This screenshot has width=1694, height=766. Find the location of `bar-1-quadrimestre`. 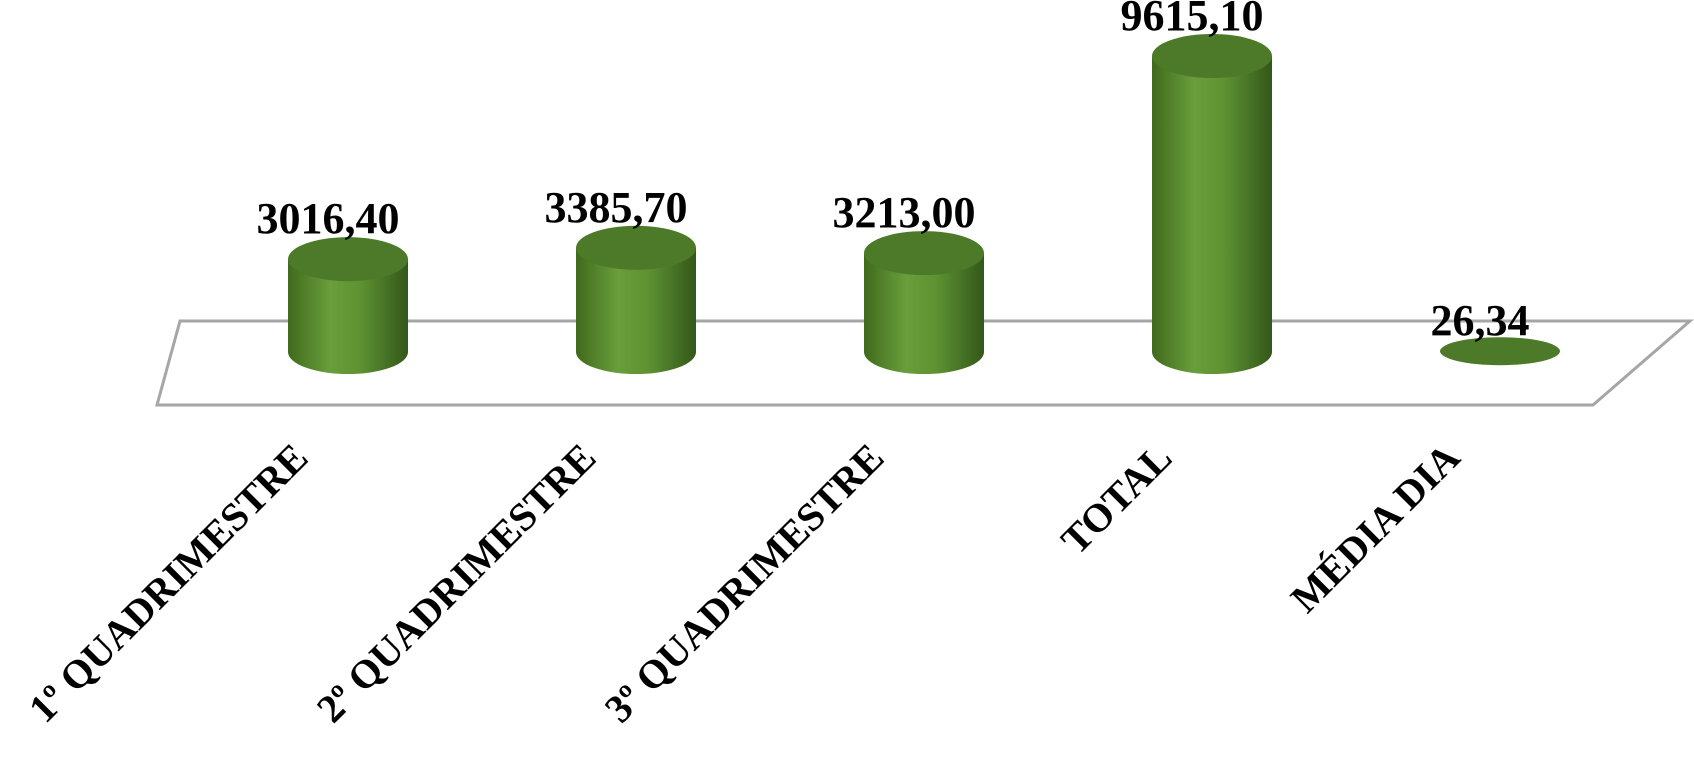

bar-1-quadrimestre is located at coordinates (348, 305).